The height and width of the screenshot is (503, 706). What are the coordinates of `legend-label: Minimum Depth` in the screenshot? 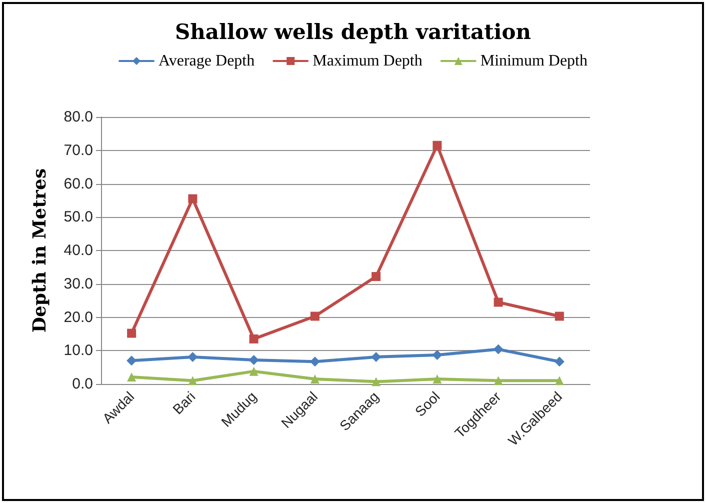 It's located at (534, 61).